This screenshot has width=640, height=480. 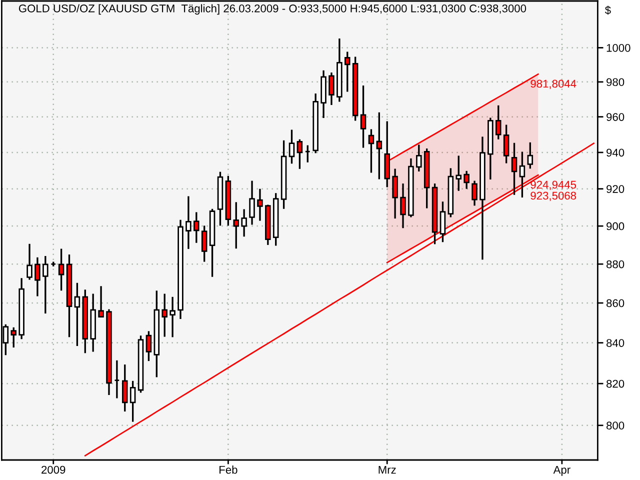 I want to click on data-label: 924,9445, so click(x=553, y=185).